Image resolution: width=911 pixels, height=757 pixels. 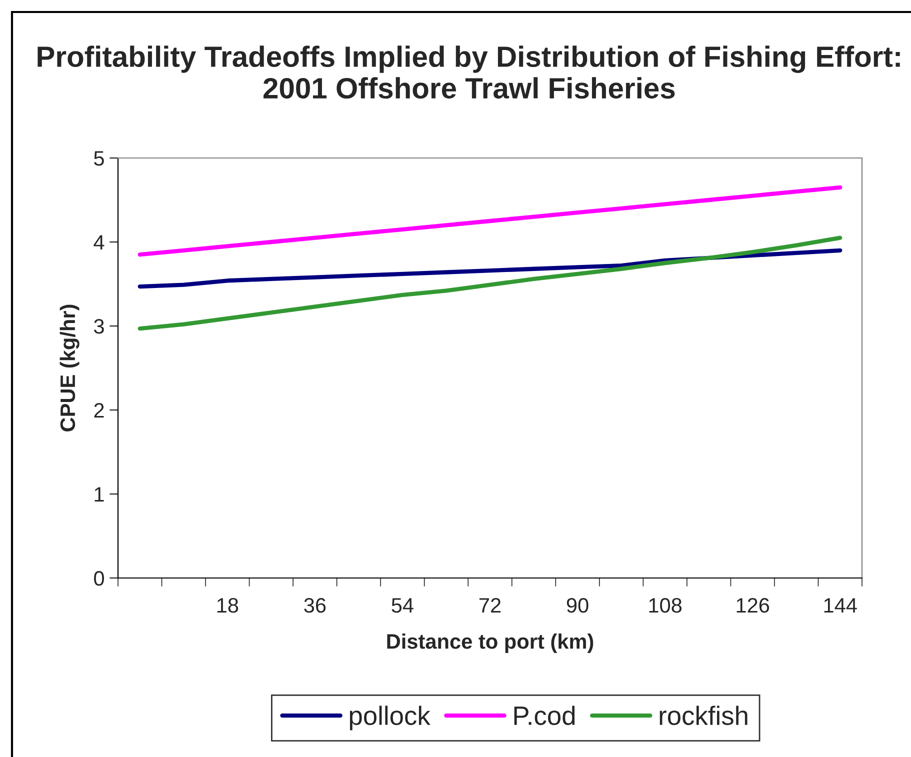 What do you see at coordinates (99, 326) in the screenshot?
I see `y-tick-label: 3` at bounding box center [99, 326].